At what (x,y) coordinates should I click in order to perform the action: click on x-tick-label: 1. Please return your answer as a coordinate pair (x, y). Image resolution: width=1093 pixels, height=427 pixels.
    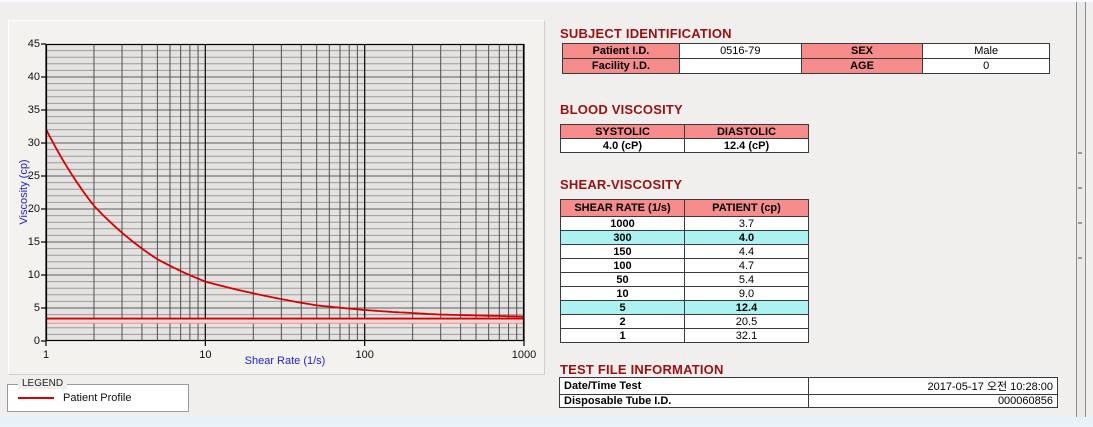
    Looking at the image, I should click on (46, 355).